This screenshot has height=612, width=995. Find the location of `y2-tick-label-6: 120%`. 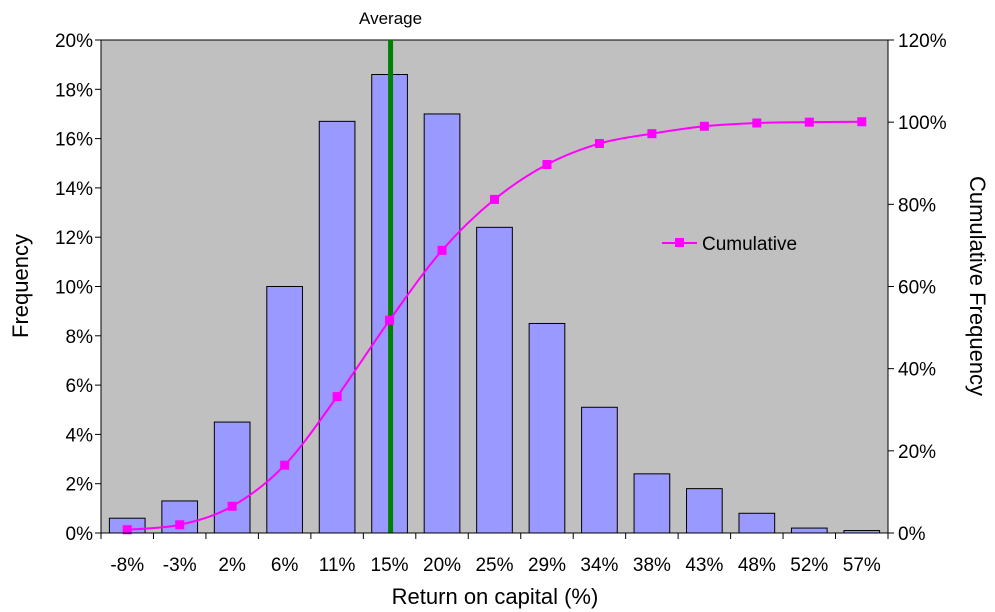

y2-tick-label-6: 120% is located at coordinates (922, 41).